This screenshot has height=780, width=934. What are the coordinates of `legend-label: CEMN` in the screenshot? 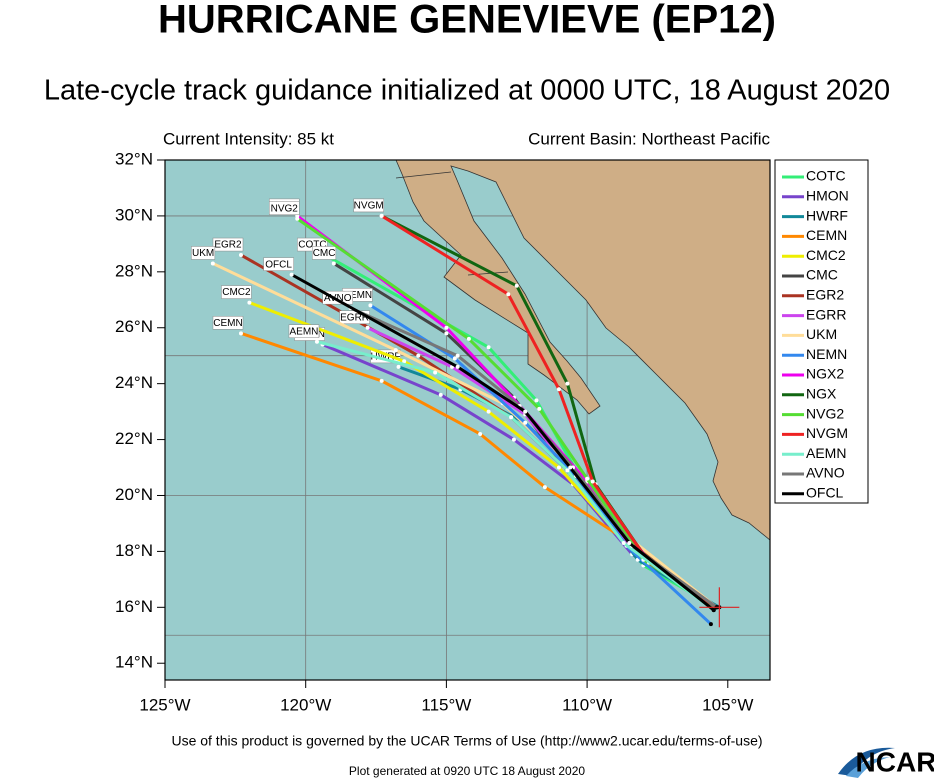 It's located at (826, 235).